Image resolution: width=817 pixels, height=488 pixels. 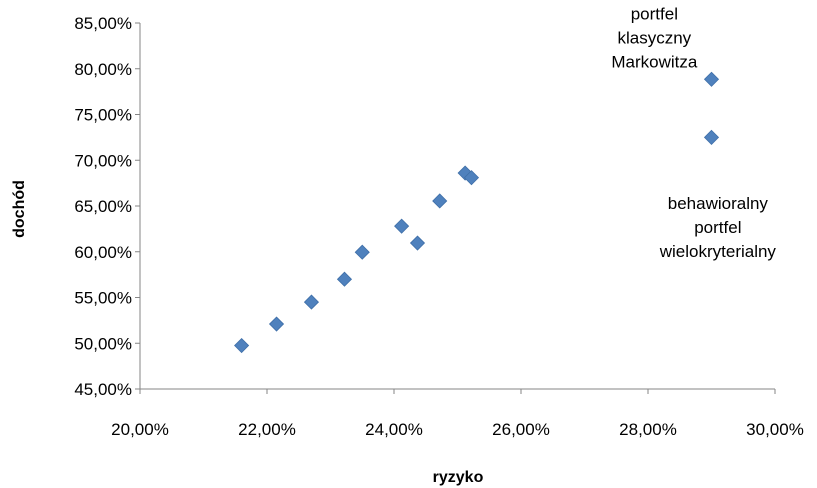 What do you see at coordinates (103, 343) in the screenshot?
I see `y-tick-label: 50,00%` at bounding box center [103, 343].